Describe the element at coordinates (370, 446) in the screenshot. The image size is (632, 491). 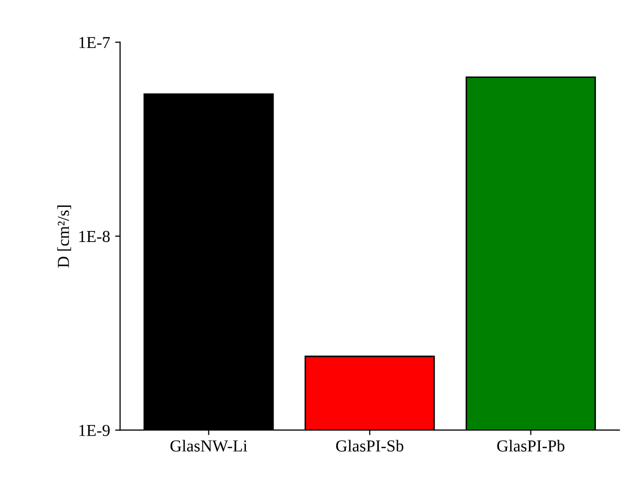
I see `x-tick-label: GlasPI-Sb` at that location.